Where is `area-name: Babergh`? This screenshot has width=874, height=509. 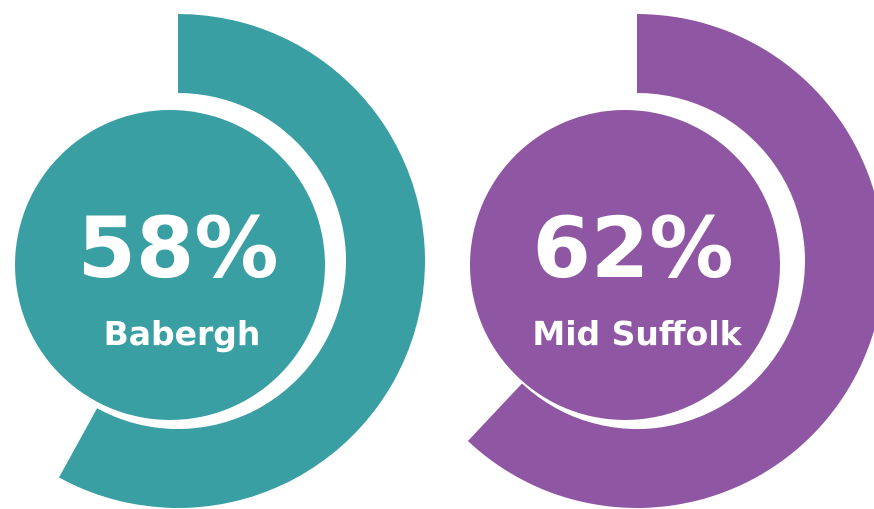
area-name: Babergh is located at coordinates (182, 333).